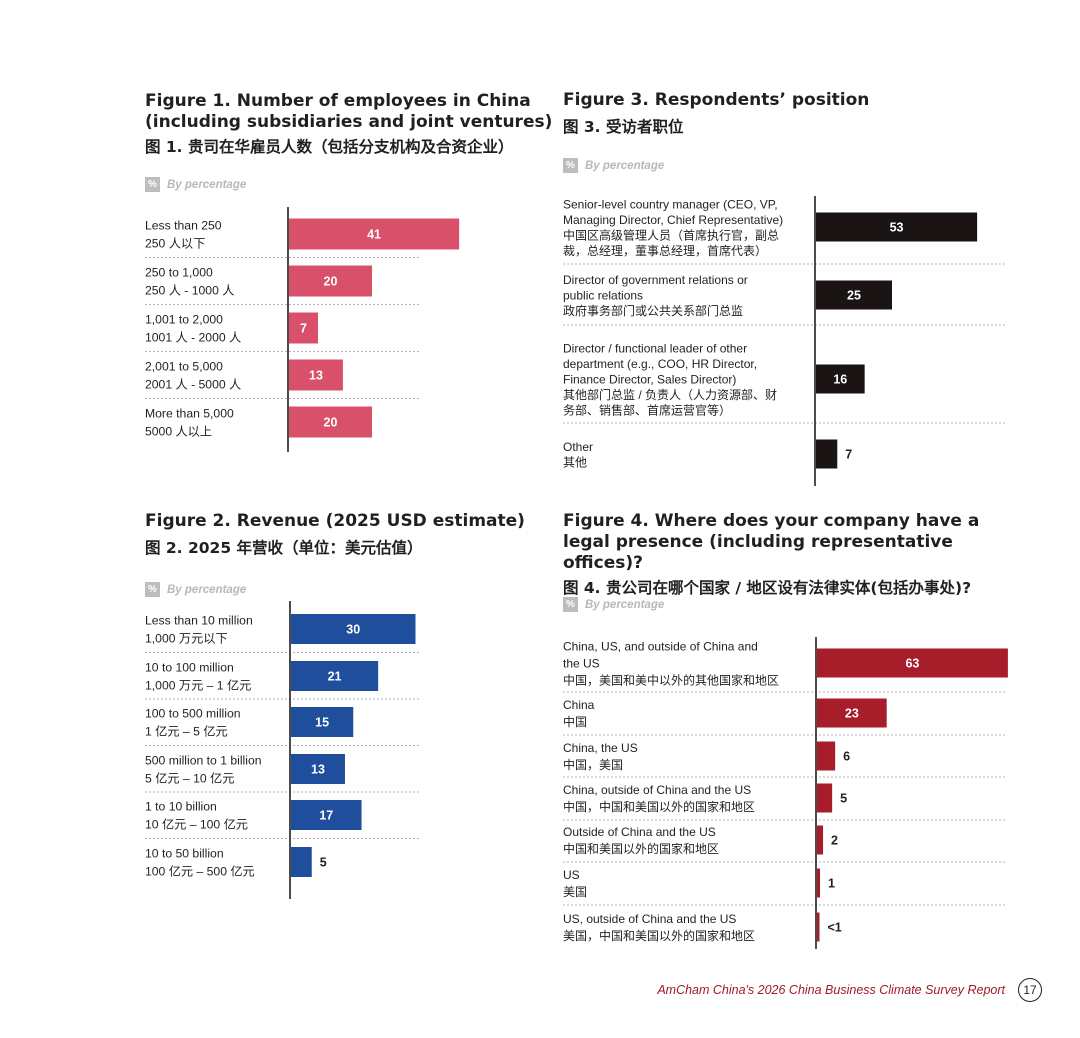  What do you see at coordinates (195, 589) in the screenshot?
I see `figure-2-unit-note: % By percentage` at bounding box center [195, 589].